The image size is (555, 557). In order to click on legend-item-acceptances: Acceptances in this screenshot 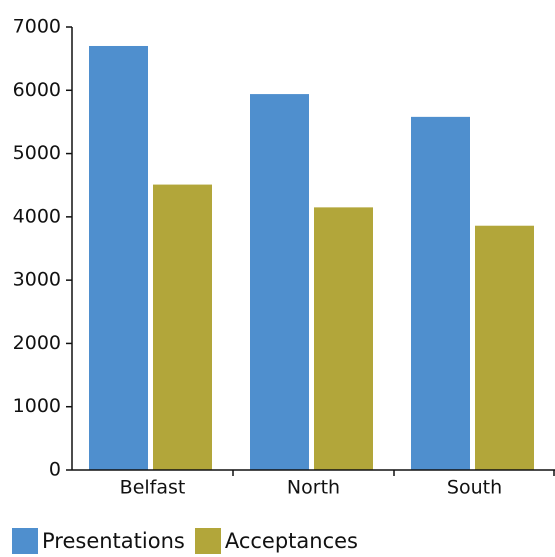, I will do `click(276, 541)`.